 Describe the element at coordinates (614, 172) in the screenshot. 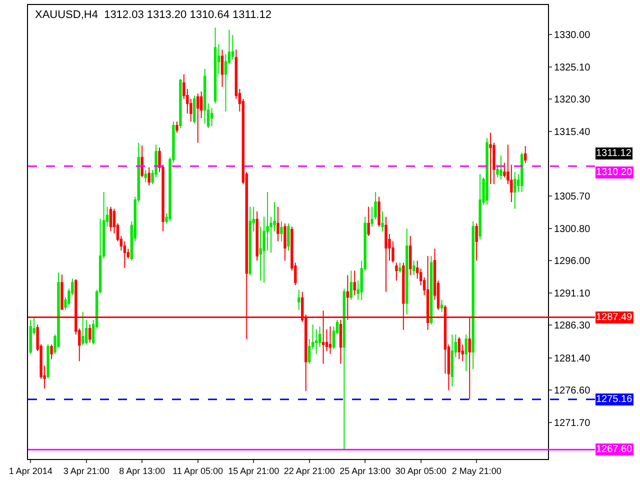

I see `ref-line-label: 1310.20` at that location.